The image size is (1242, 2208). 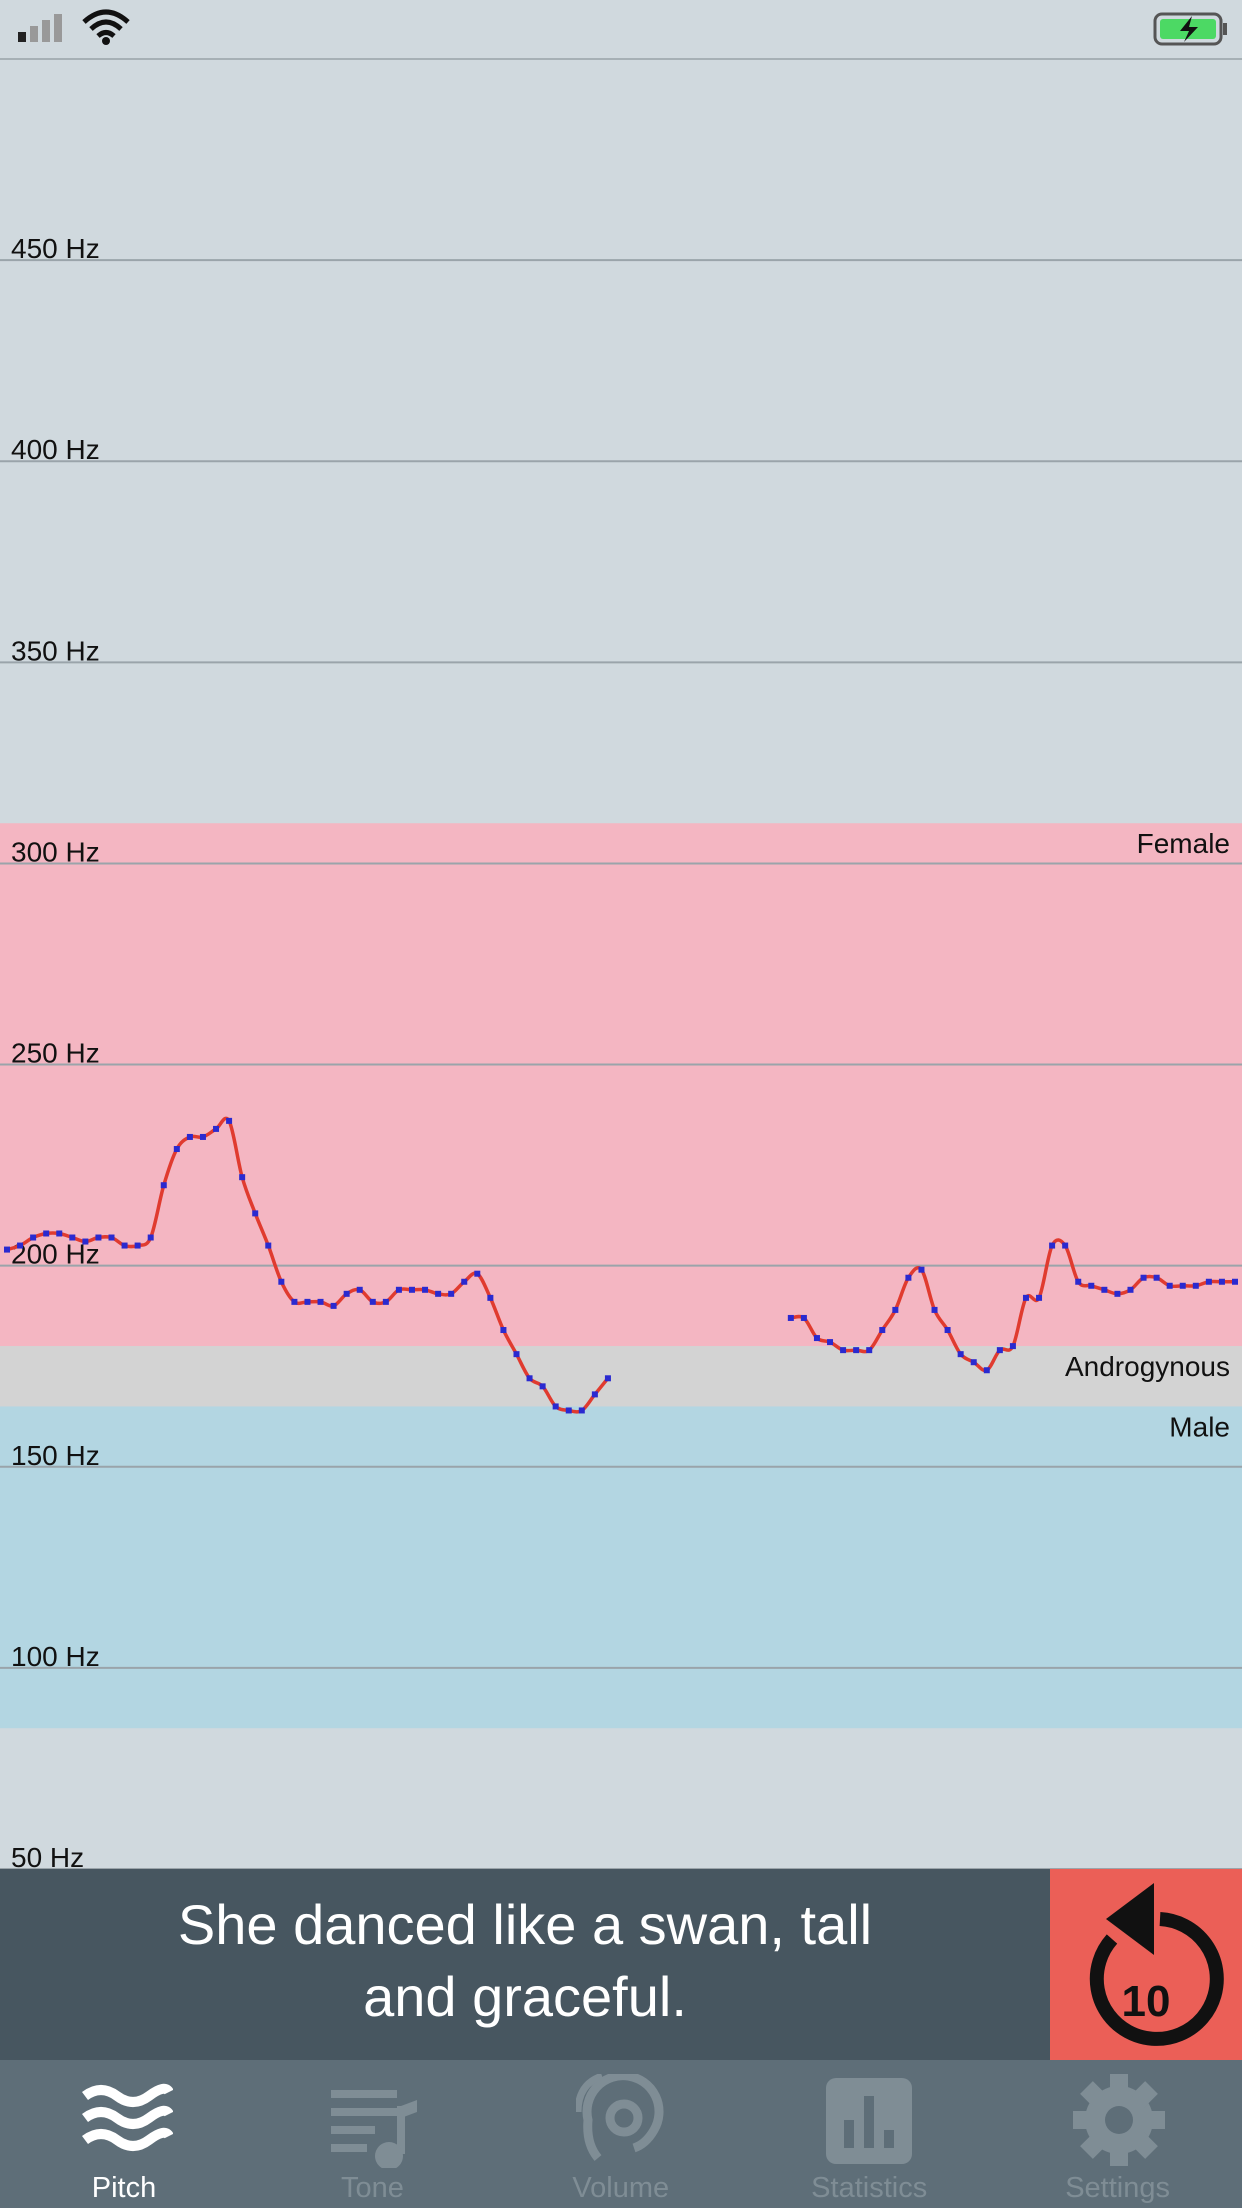 What do you see at coordinates (106, 23) in the screenshot?
I see `wifi-icon` at bounding box center [106, 23].